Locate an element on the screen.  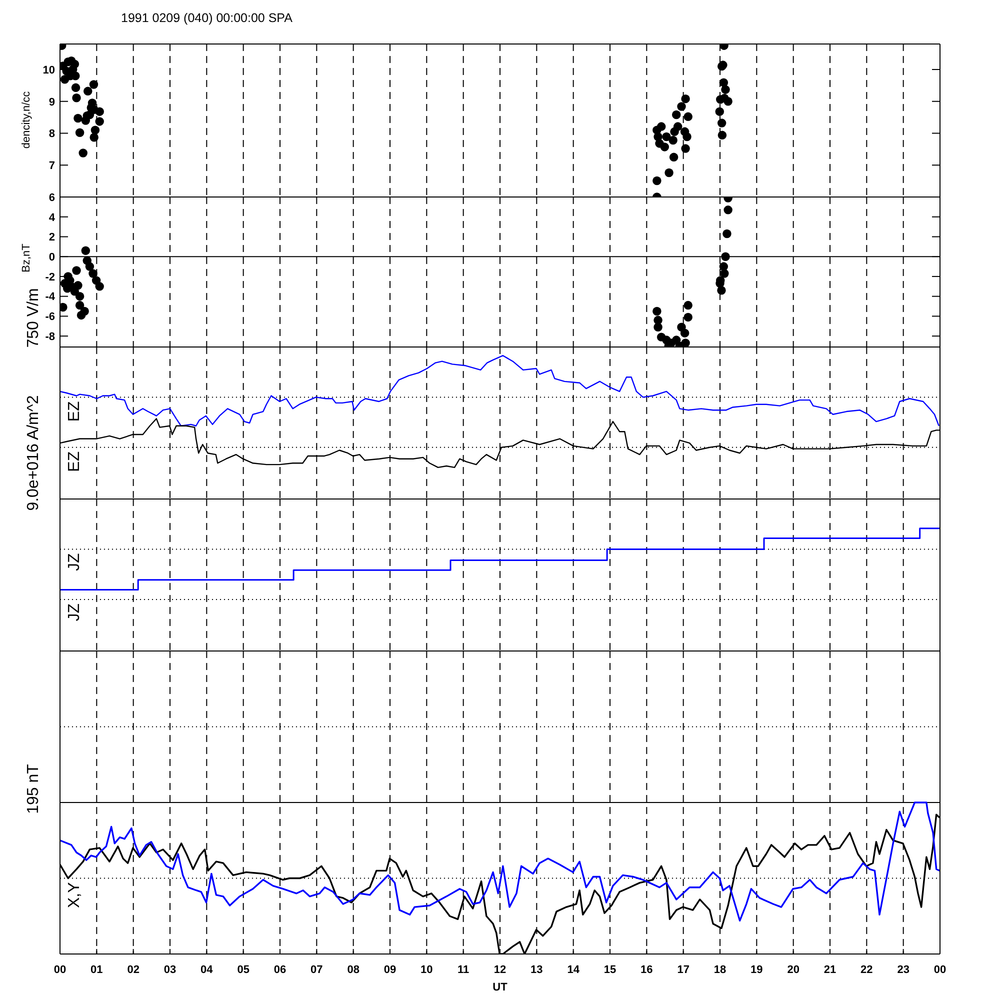
x-tick-label: 13 is located at coordinates (536, 970).